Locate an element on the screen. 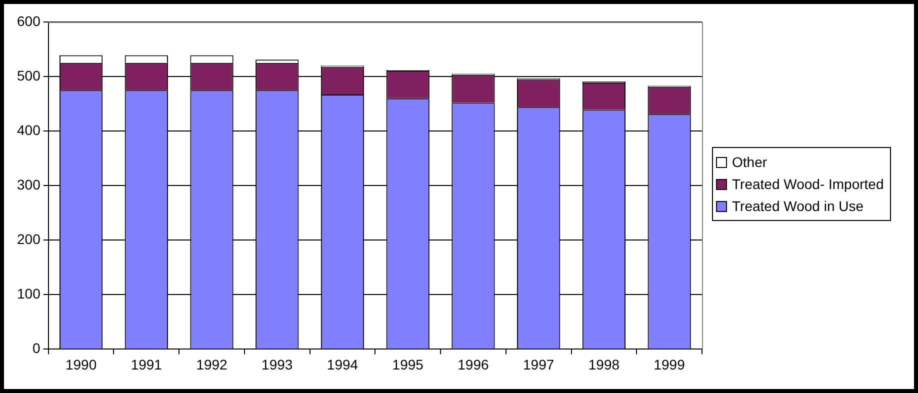 The width and height of the screenshot is (918, 393). x-tick-label: 1991 is located at coordinates (146, 364).